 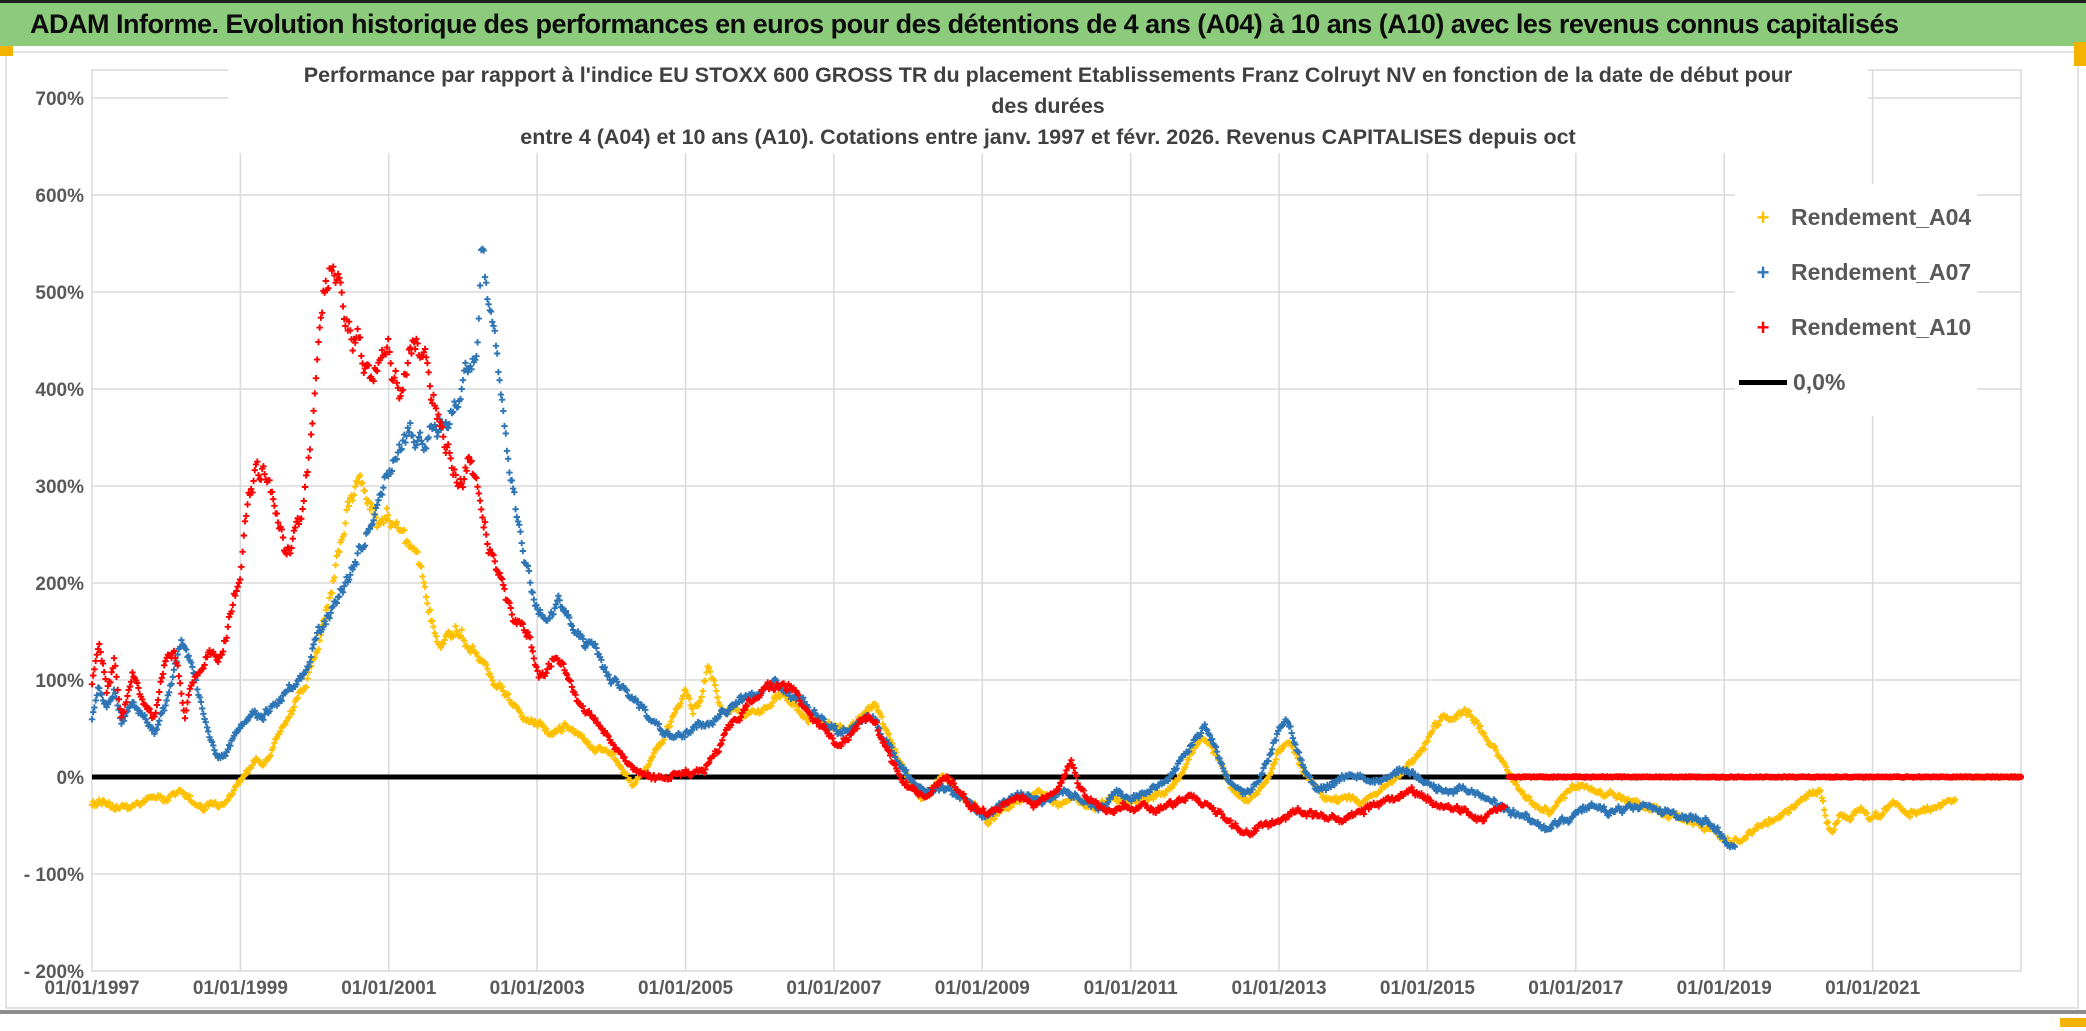 What do you see at coordinates (1881, 272) in the screenshot?
I see `legend-label: Rendement_A07` at bounding box center [1881, 272].